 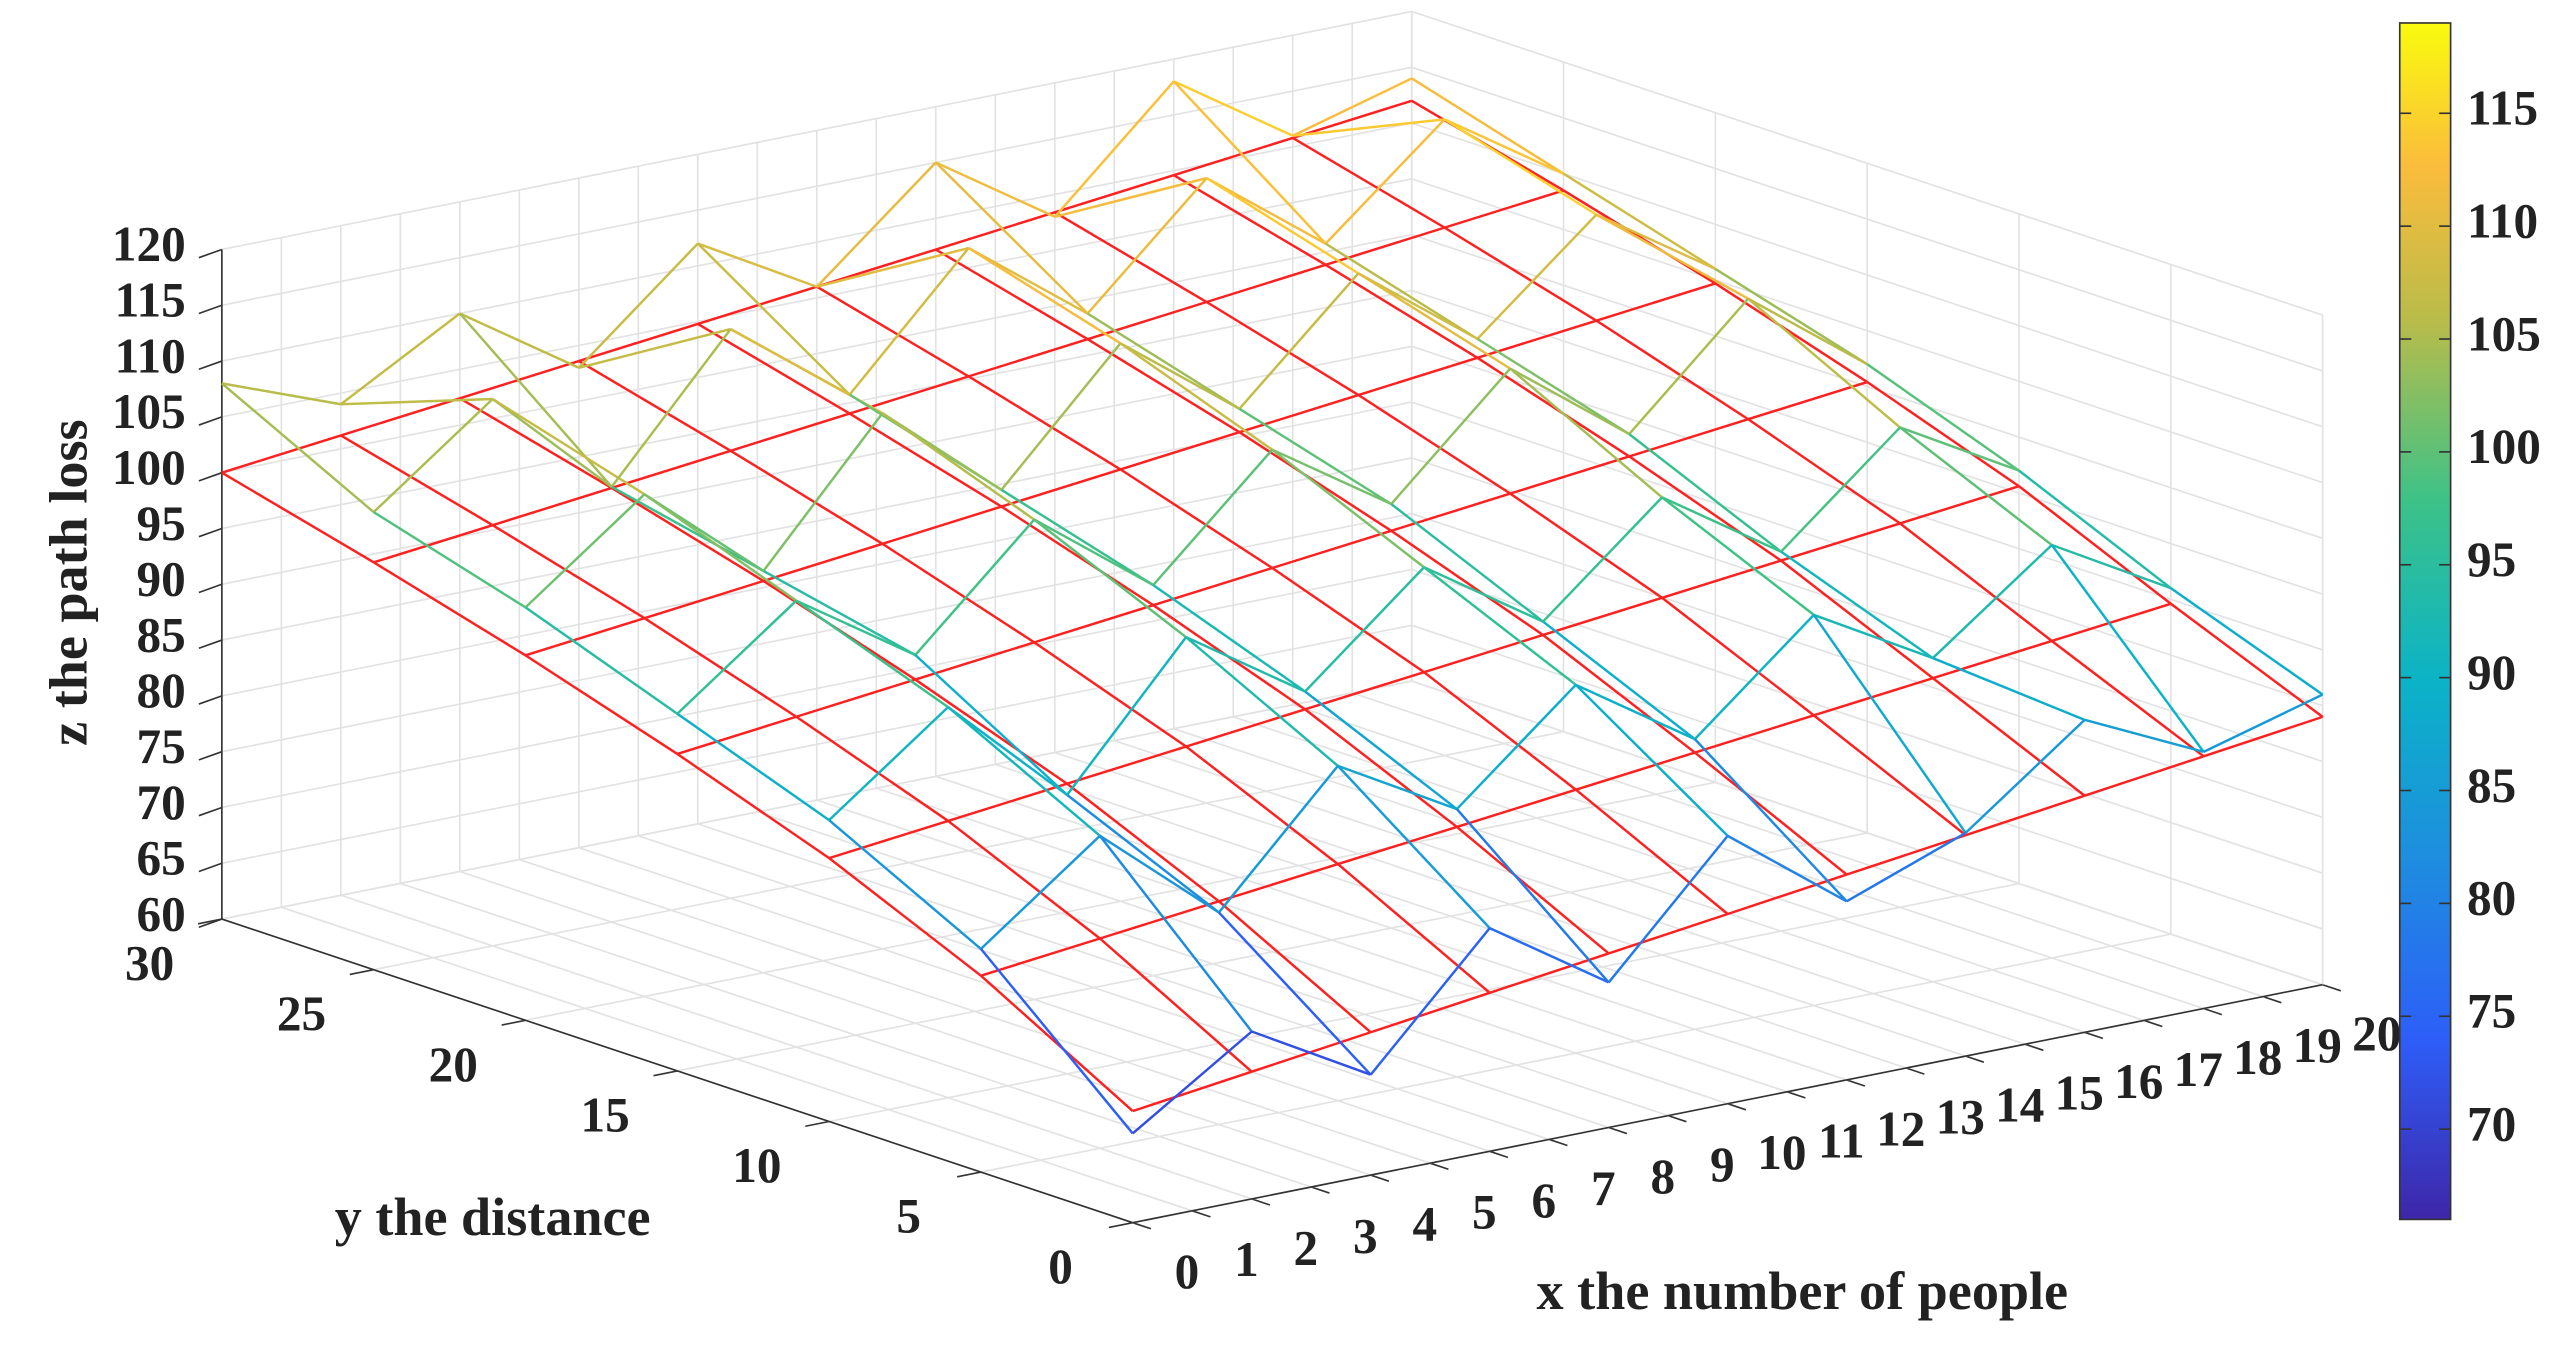 What do you see at coordinates (1722, 1164) in the screenshot?
I see `x-tick-label: 9` at bounding box center [1722, 1164].